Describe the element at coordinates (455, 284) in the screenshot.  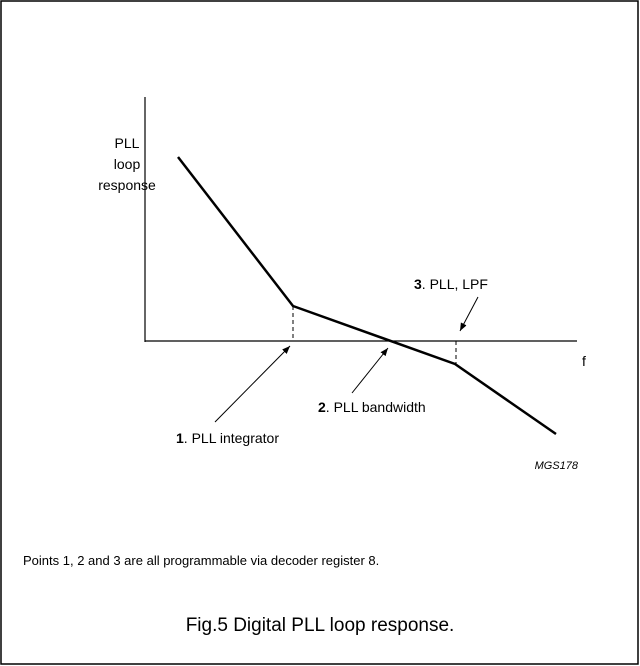
I see `point-text: . PLL, LPF` at that location.